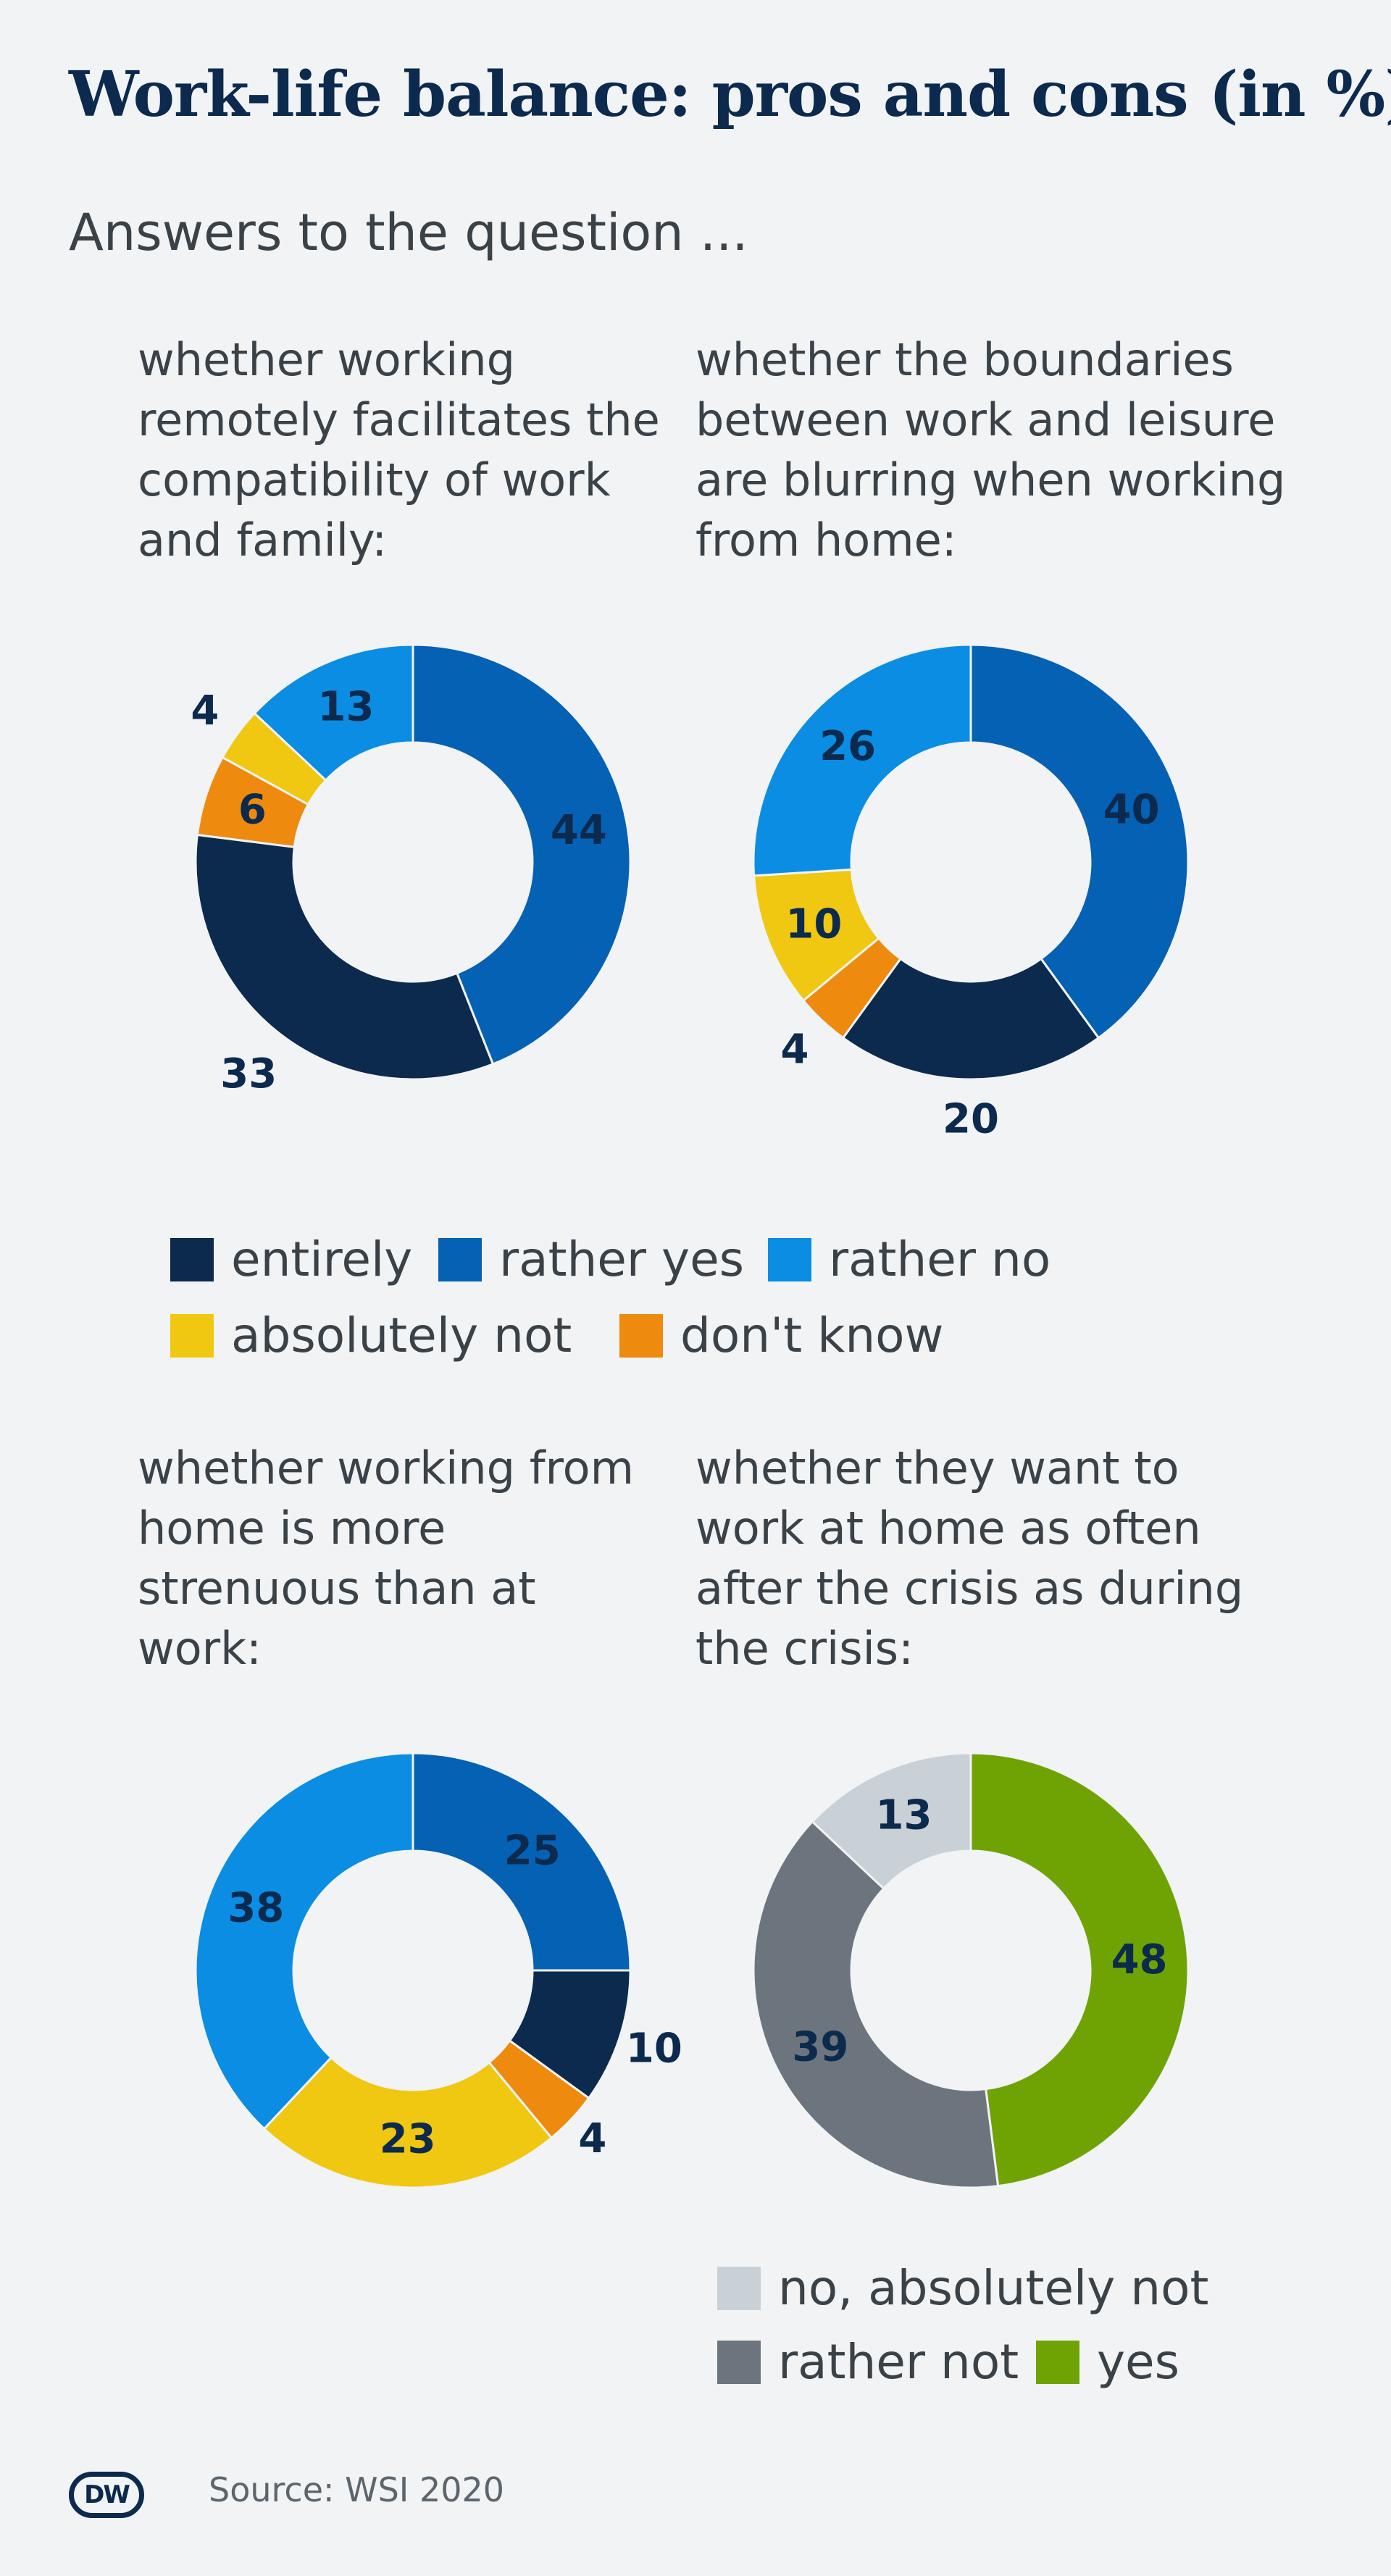 The image size is (1391, 2576). What do you see at coordinates (903, 1816) in the screenshot?
I see `data-label-no-absolutely-not: 13` at bounding box center [903, 1816].